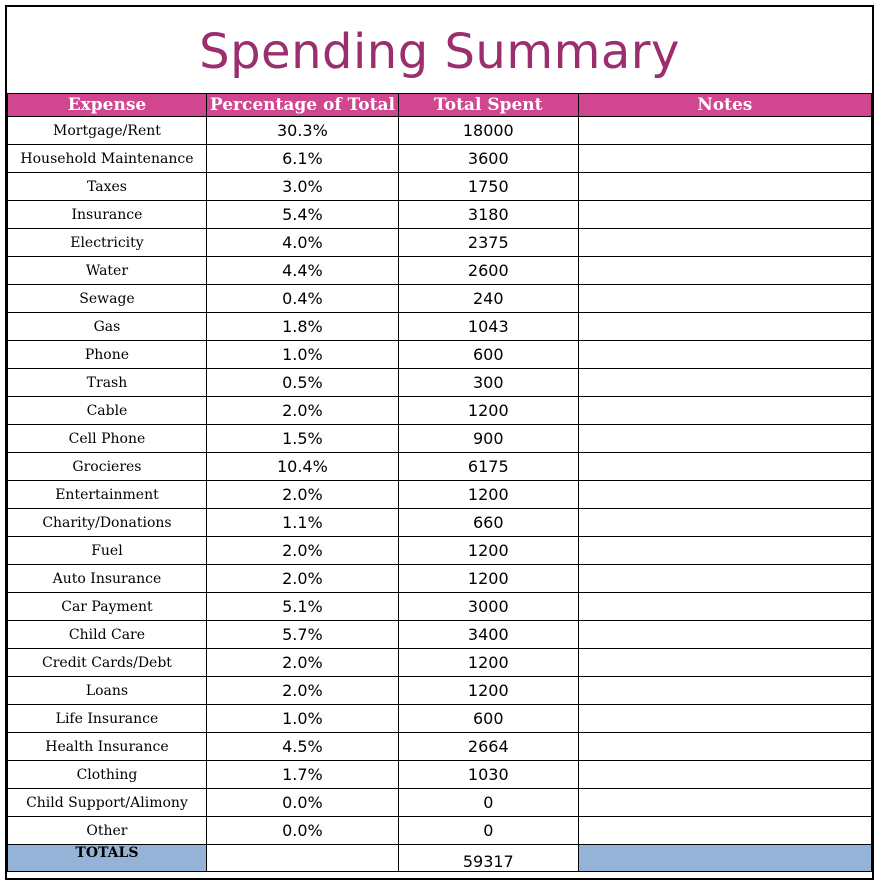 Image resolution: width=882 pixels, height=885 pixels. What do you see at coordinates (107, 270) in the screenshot?
I see `expense-cell: Water` at bounding box center [107, 270].